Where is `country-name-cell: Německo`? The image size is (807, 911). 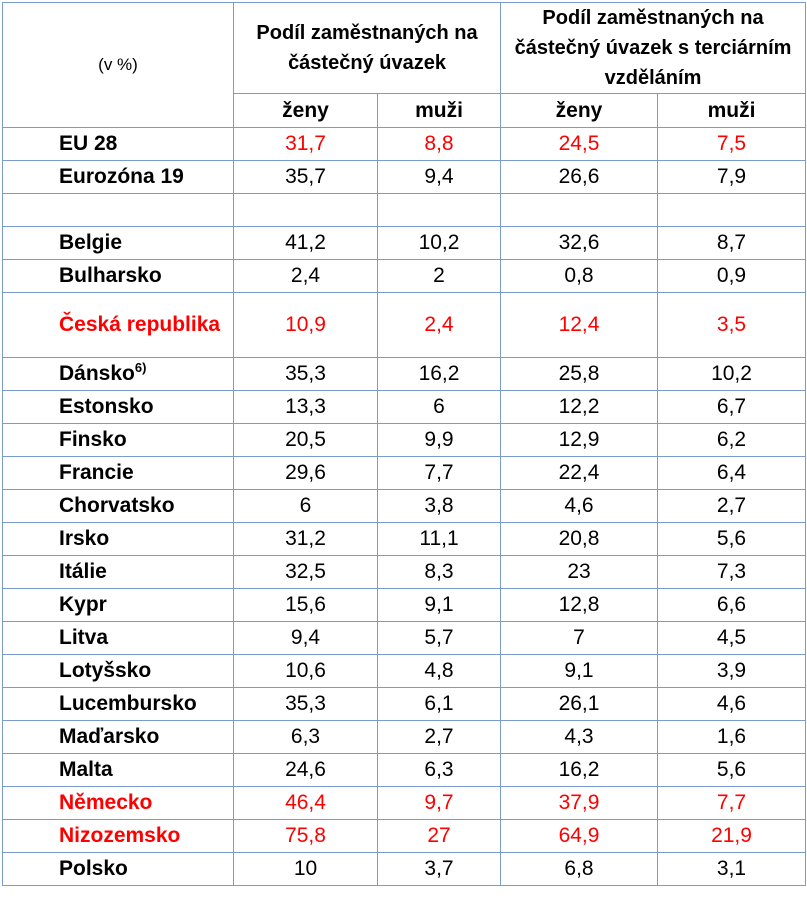 country-name-cell: Německo is located at coordinates (118, 803).